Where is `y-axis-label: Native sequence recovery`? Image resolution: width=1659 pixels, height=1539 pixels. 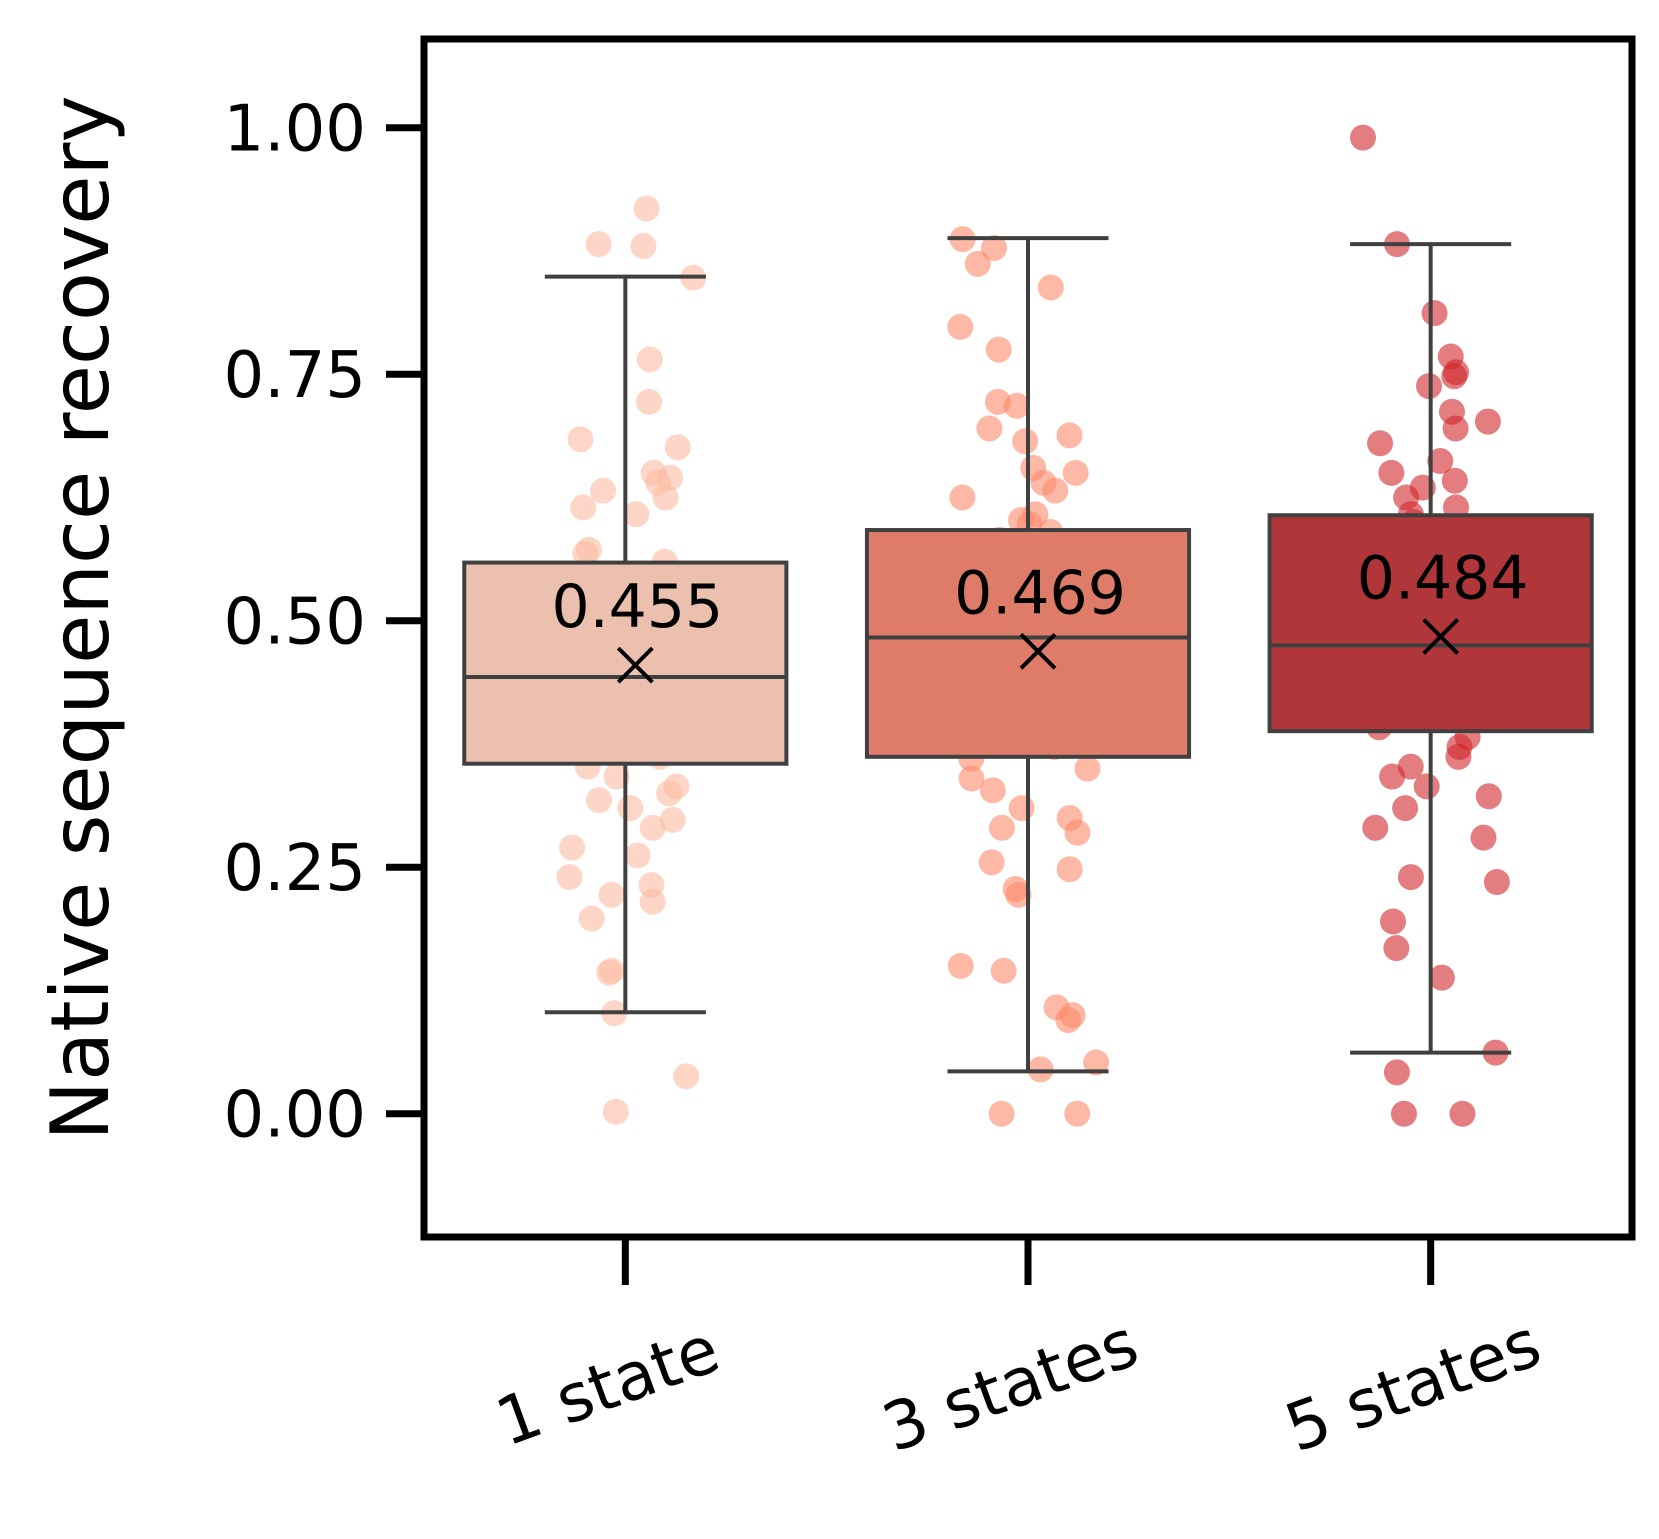 y-axis-label: Native sequence recovery is located at coordinates (80, 617).